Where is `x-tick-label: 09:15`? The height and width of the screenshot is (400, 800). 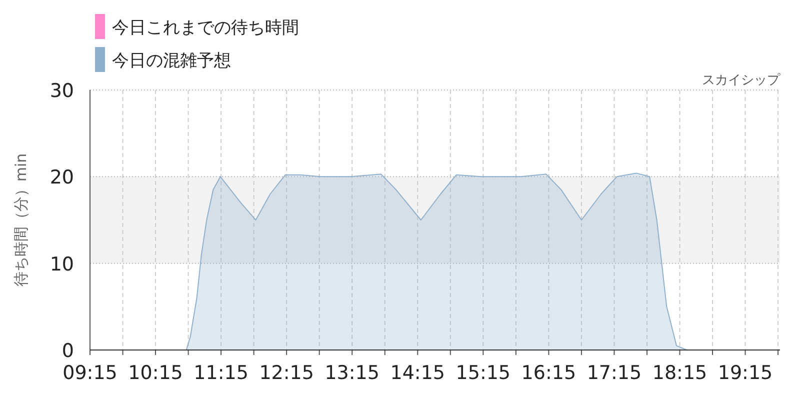 x-tick-label: 09:15 is located at coordinates (90, 373).